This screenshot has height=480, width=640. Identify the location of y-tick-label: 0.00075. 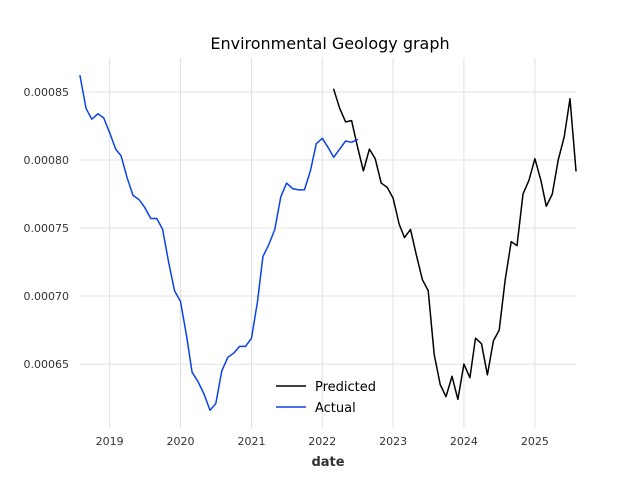
(47, 228).